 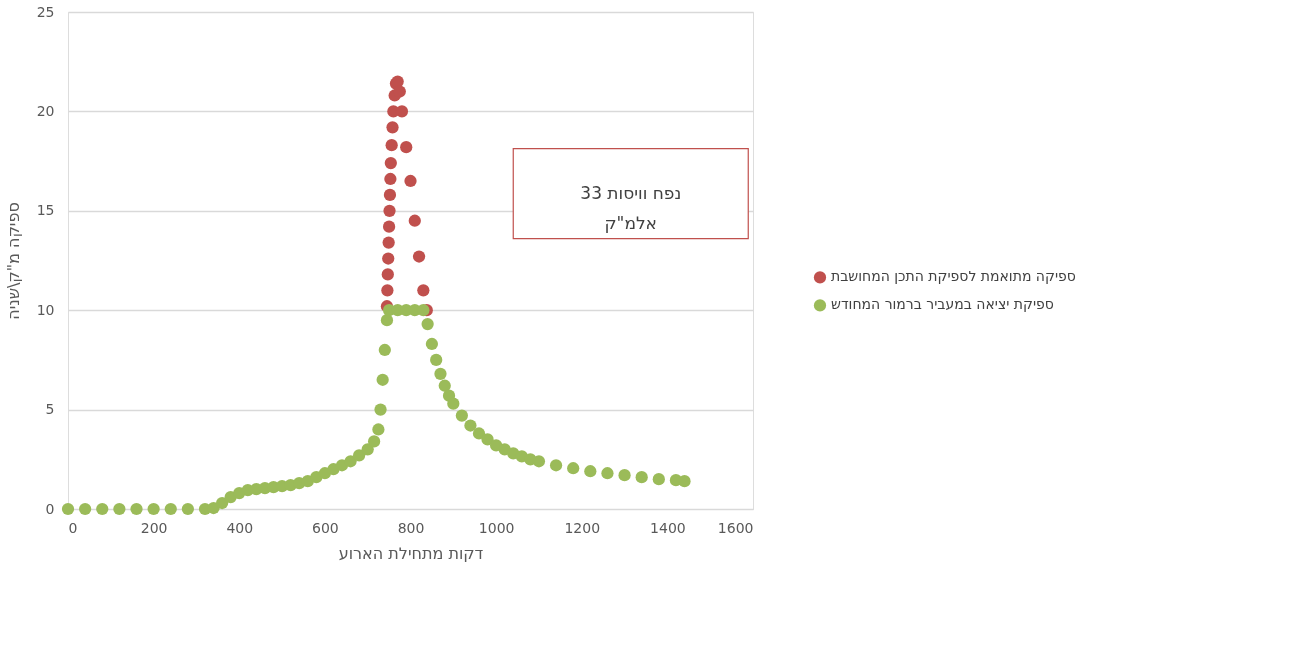 What do you see at coordinates (50, 508) in the screenshot?
I see `y-tick-label: 0` at bounding box center [50, 508].